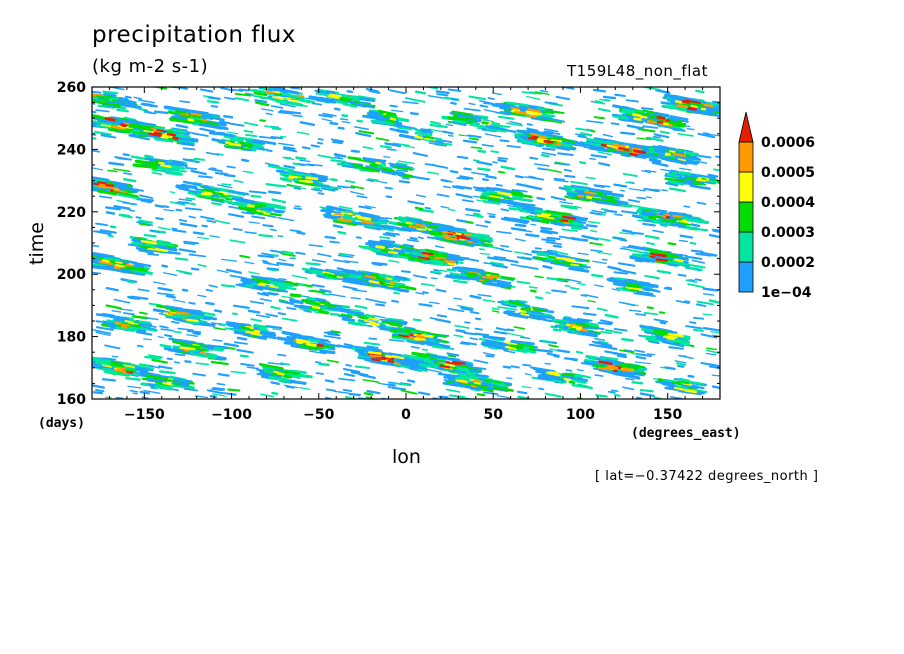  What do you see at coordinates (788, 173) in the screenshot?
I see `colorbar-label: 0.0005` at bounding box center [788, 173].